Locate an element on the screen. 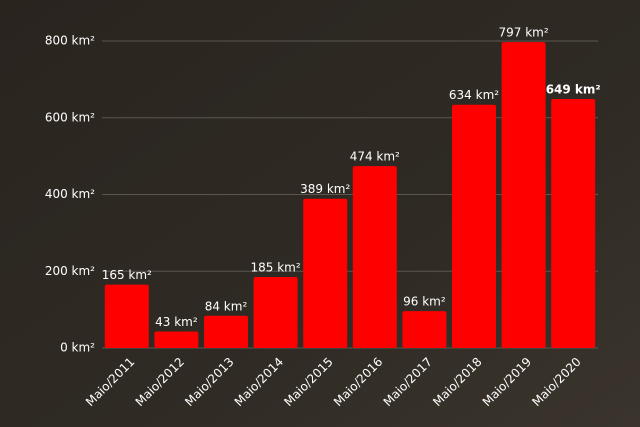 This screenshot has height=427, width=640. value-label: 165 km² is located at coordinates (127, 275).